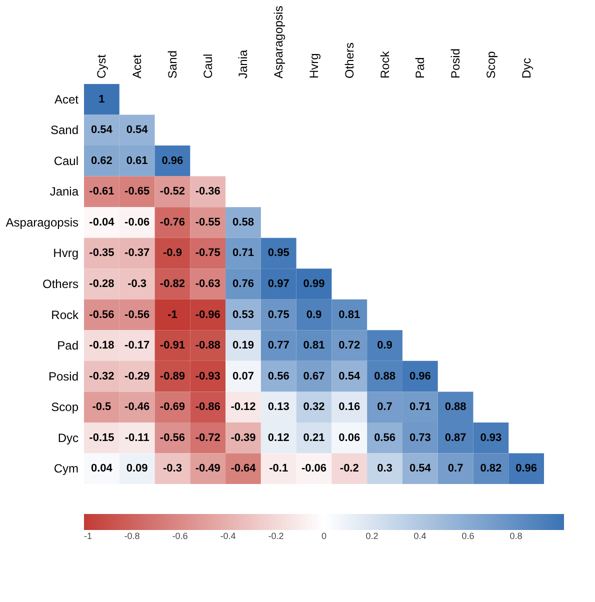  Describe the element at coordinates (324, 536) in the screenshot. I see `color-bar-label: 0` at that location.